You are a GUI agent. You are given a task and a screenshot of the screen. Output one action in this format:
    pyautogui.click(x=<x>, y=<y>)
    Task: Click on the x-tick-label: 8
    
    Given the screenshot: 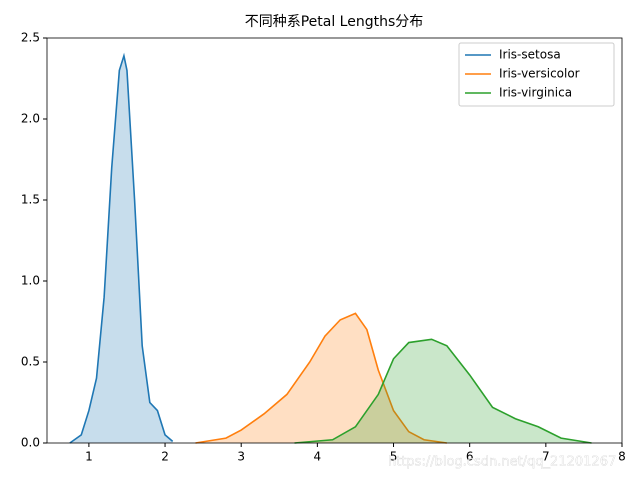 What is the action you would take?
    pyautogui.click(x=622, y=457)
    